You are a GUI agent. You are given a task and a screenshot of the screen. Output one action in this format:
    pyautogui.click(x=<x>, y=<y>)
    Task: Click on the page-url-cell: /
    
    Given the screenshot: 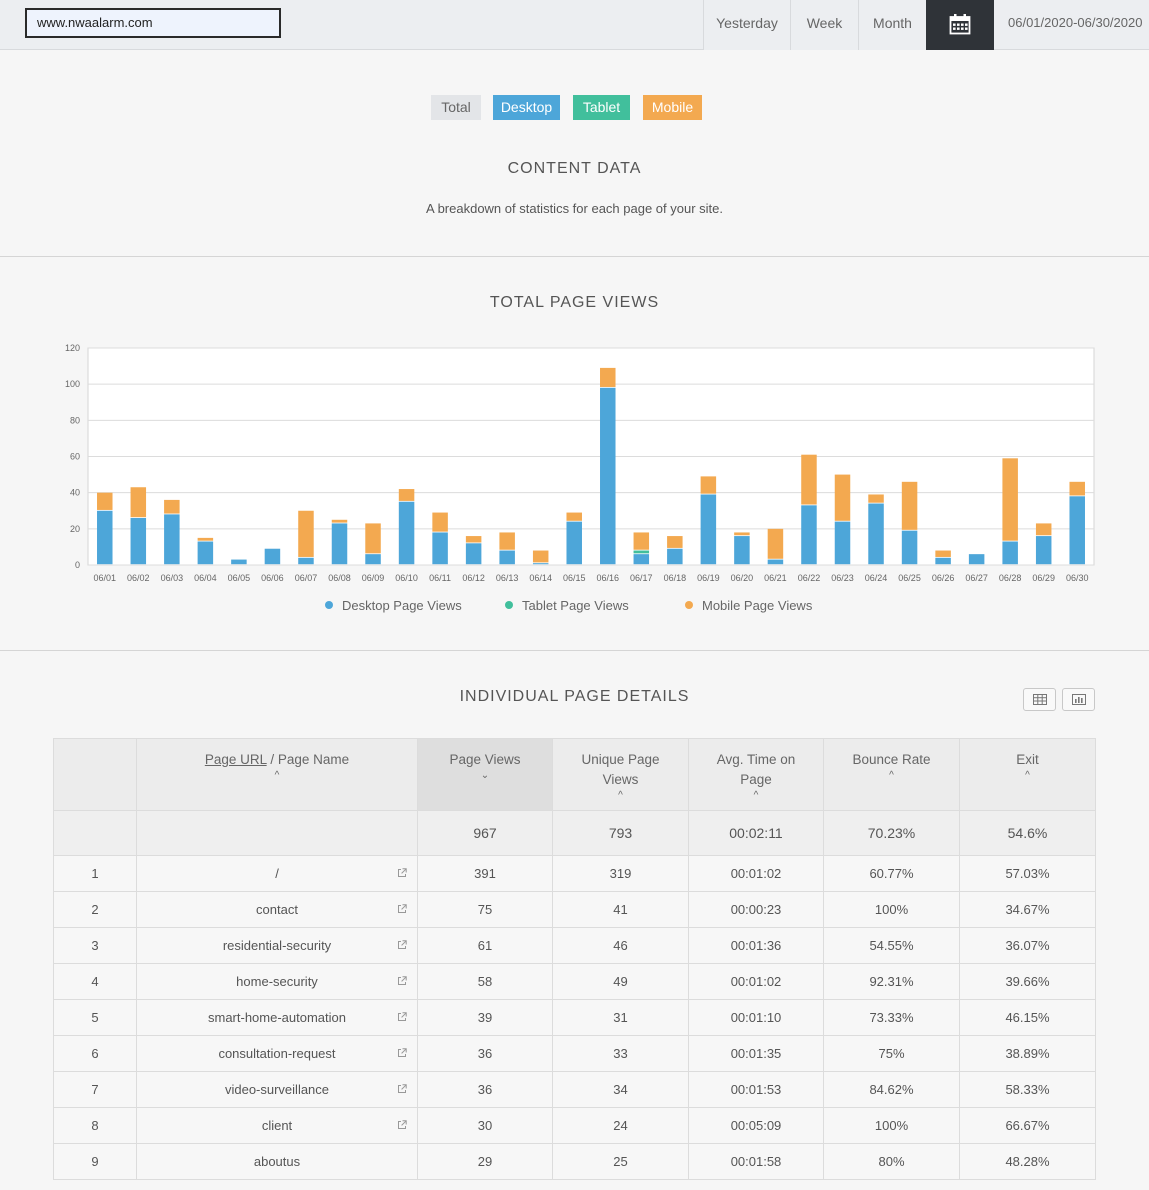 What is the action you would take?
    pyautogui.click(x=277, y=873)
    